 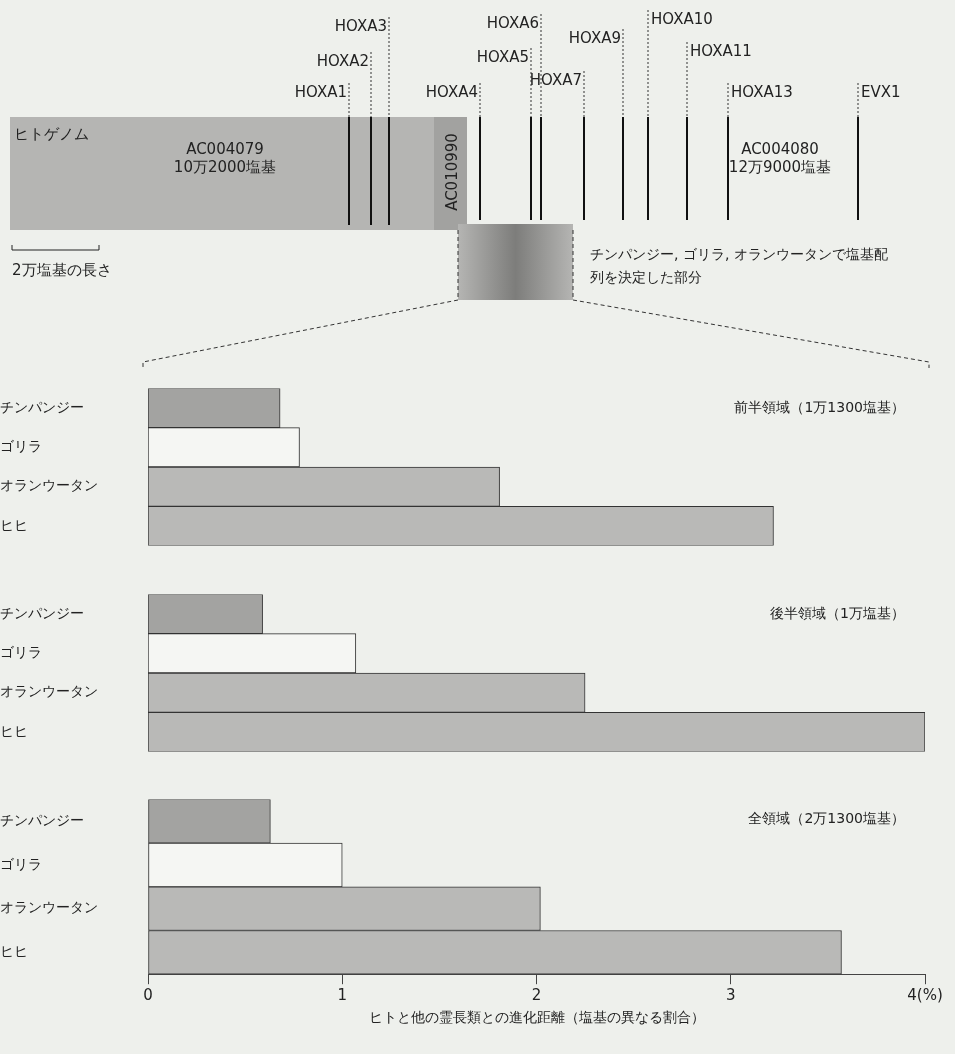 I want to click on text: 前半領域（1万1300塩基）, so click(x=819, y=407).